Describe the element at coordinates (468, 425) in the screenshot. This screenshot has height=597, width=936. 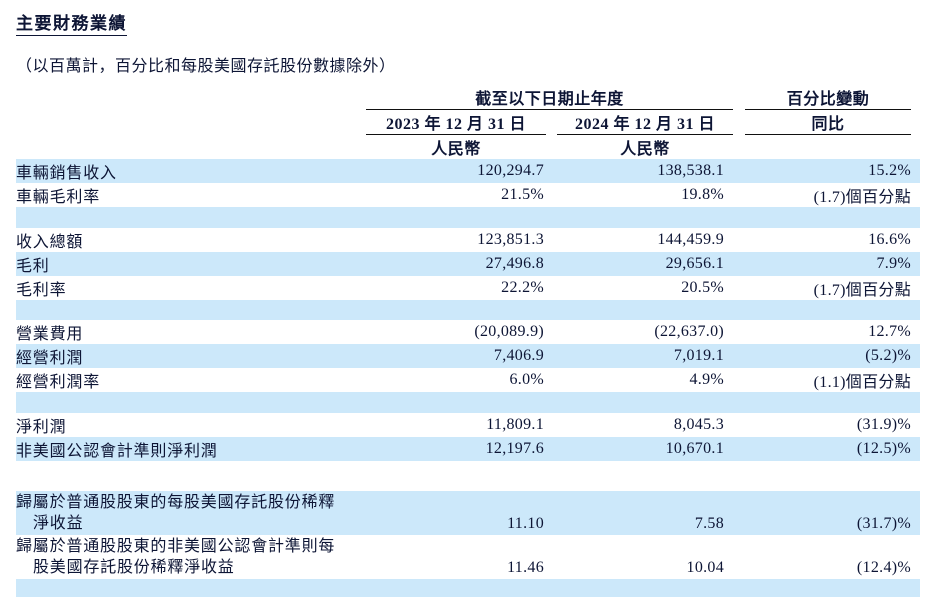
I see `table-row: 淨利潤 11,809.1 8,045.3 (31.9)%` at that location.